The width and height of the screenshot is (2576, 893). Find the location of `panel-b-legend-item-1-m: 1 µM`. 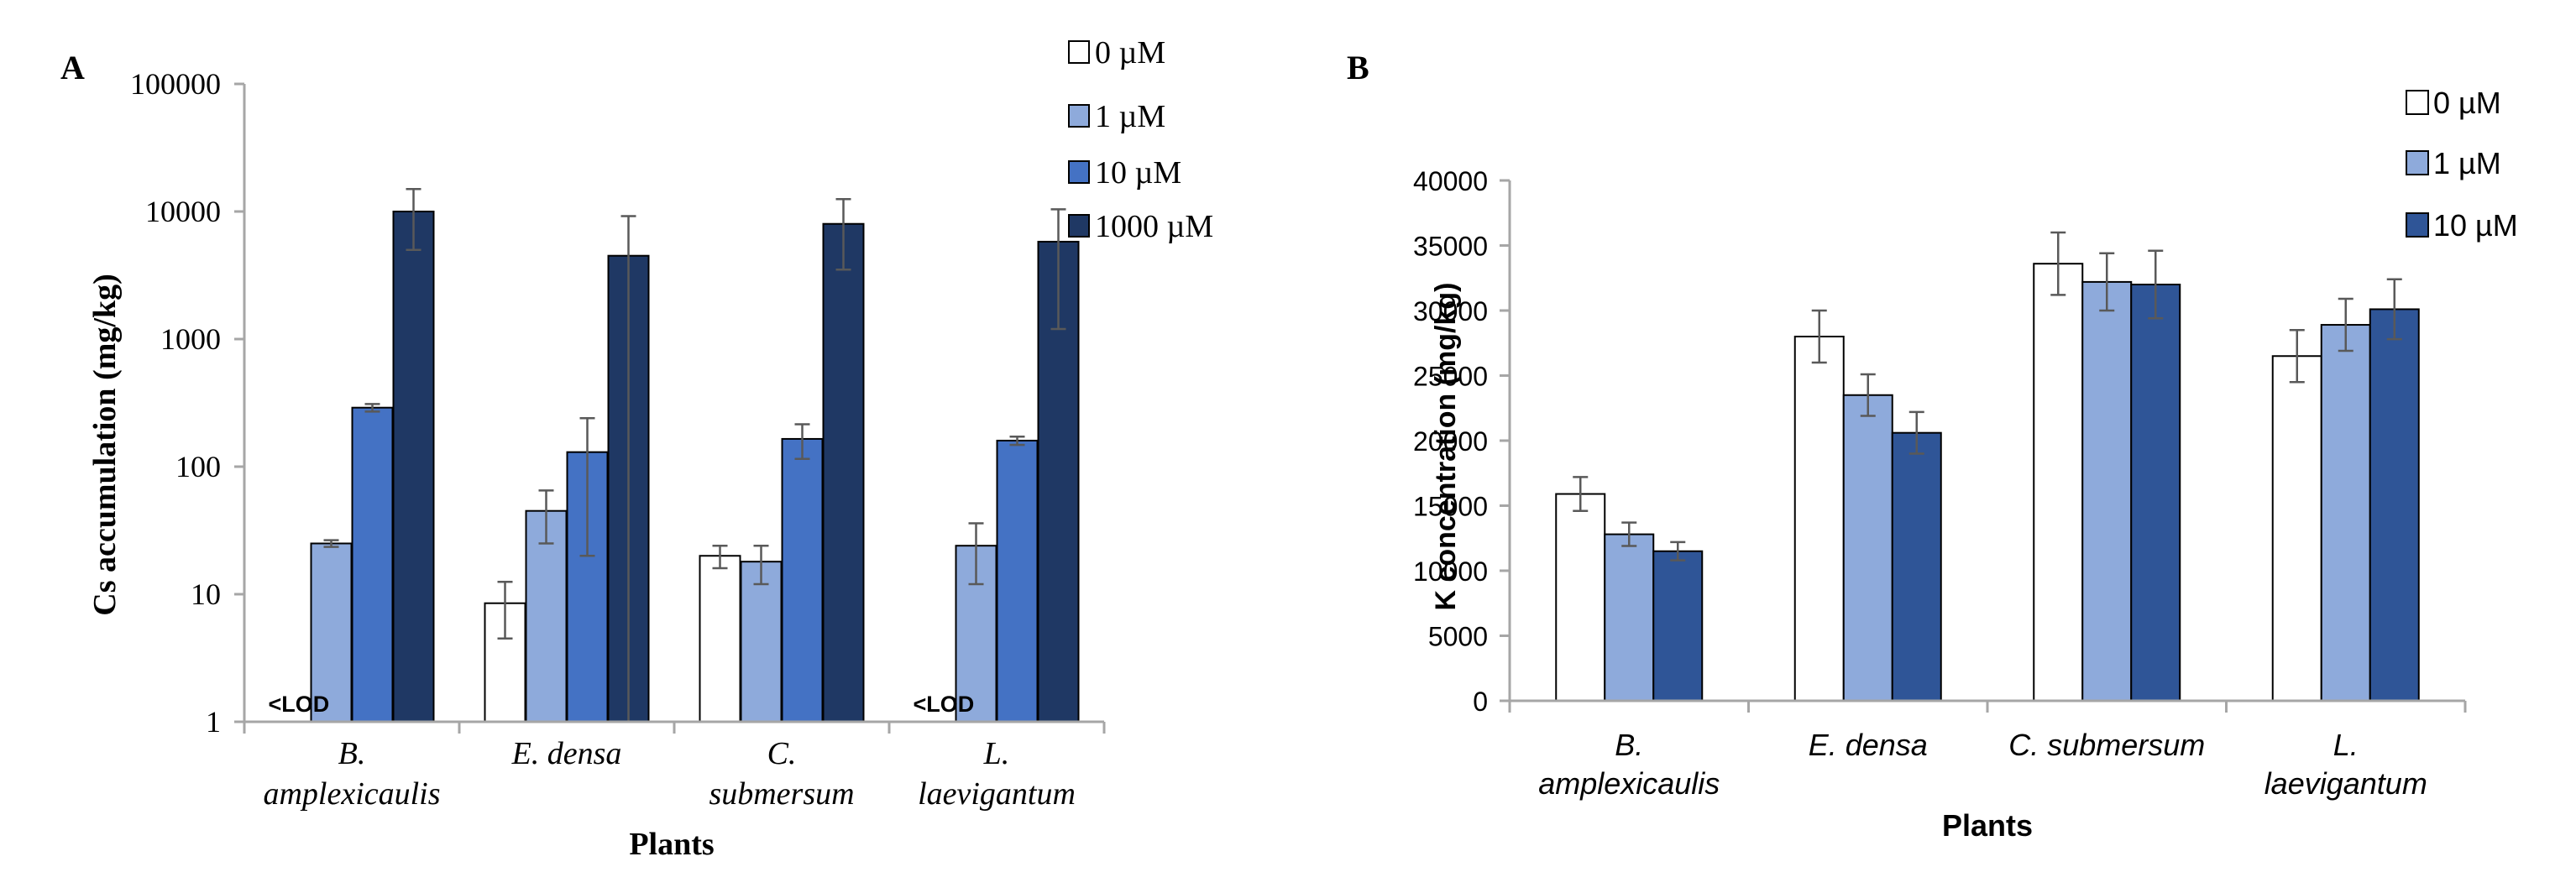

panel-b-legend-item-1-m: 1 µM is located at coordinates (2454, 163).